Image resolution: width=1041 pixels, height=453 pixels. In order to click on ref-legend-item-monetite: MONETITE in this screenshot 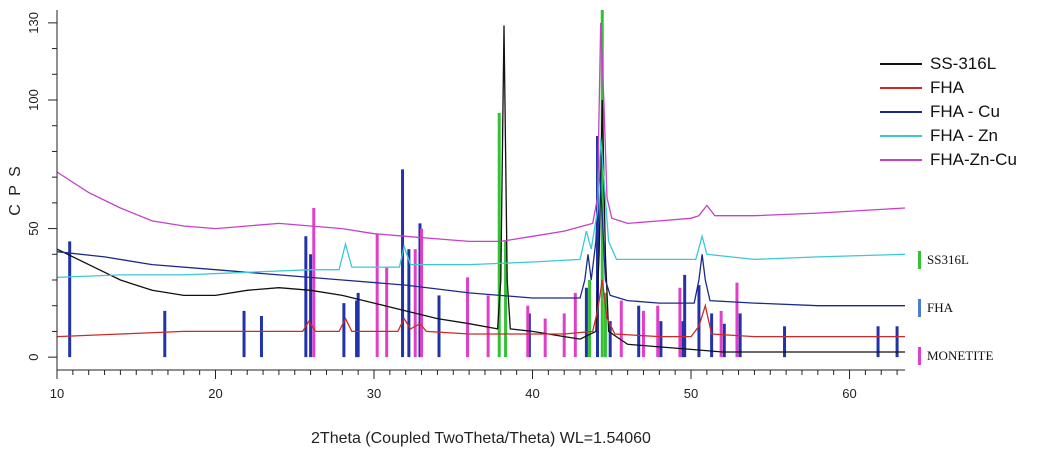, I will do `click(955, 356)`.